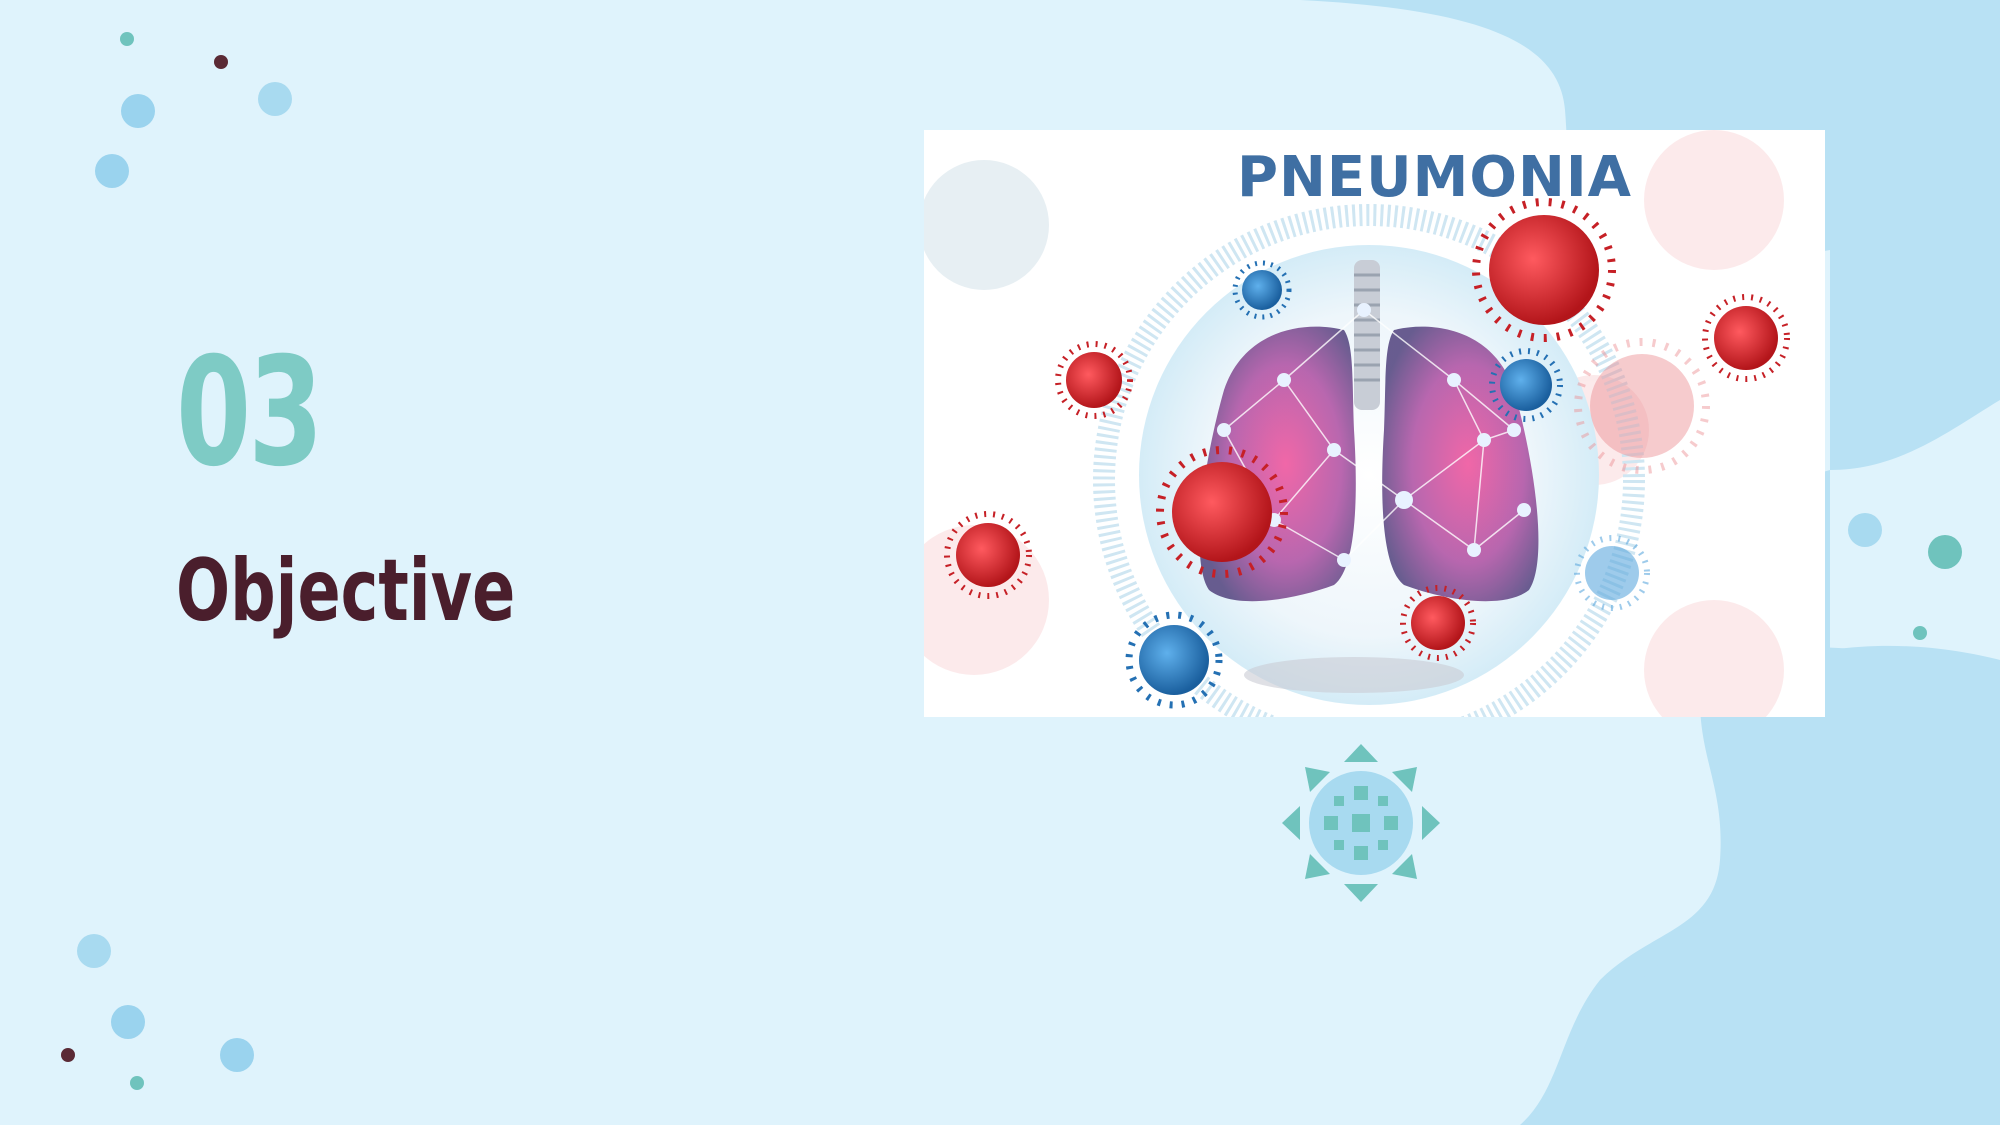 The height and width of the screenshot is (1125, 2000). I want to click on virus-icon, so click(1544, 270).